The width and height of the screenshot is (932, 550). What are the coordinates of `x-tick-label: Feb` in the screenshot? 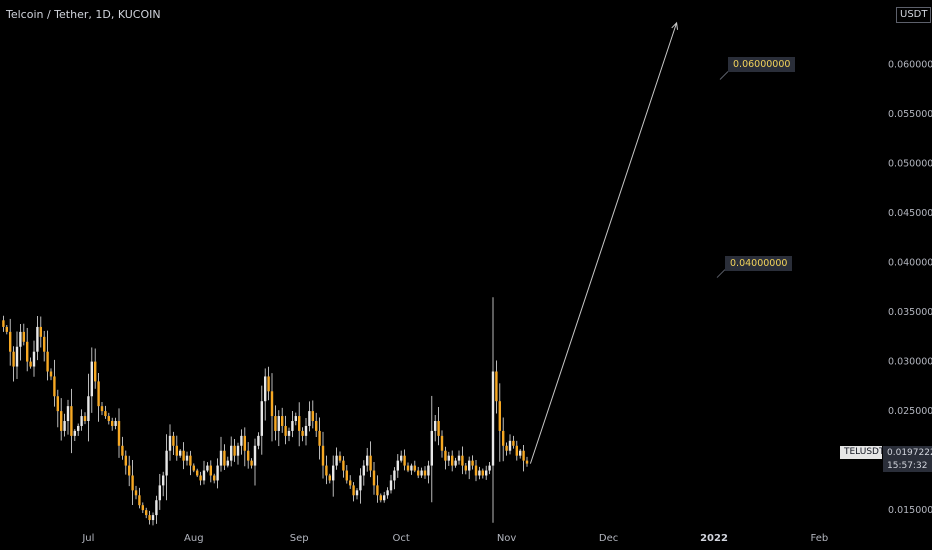 It's located at (820, 538).